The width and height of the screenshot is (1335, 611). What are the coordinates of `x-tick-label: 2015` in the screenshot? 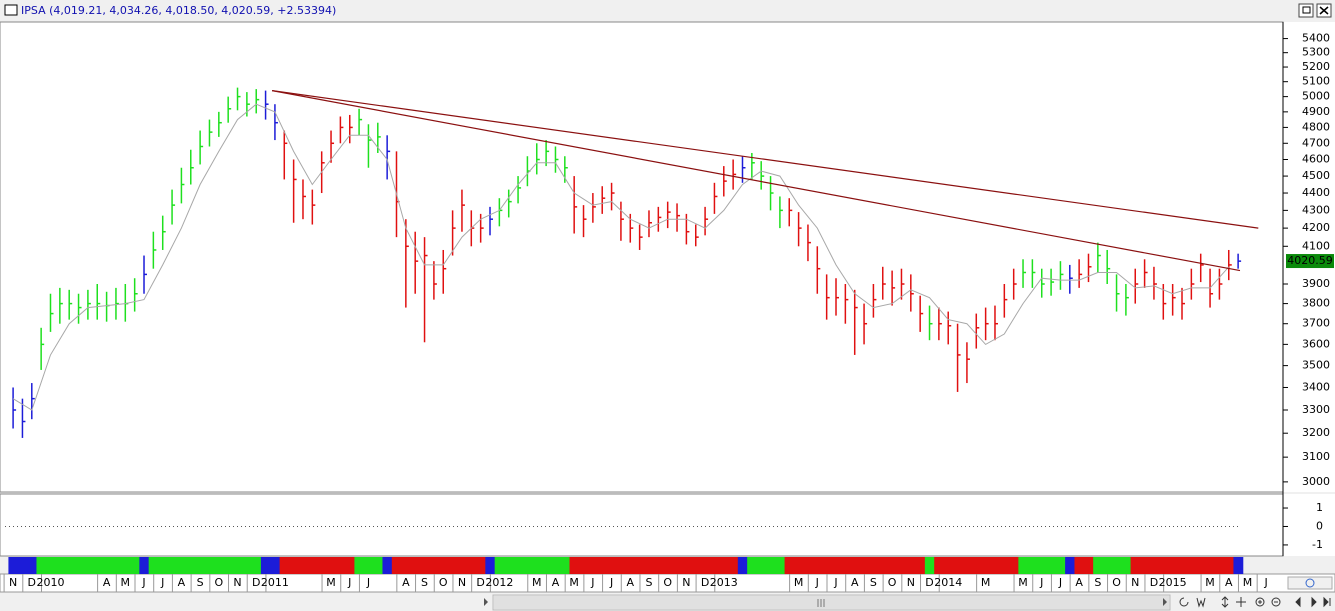 It's located at (1173, 582).